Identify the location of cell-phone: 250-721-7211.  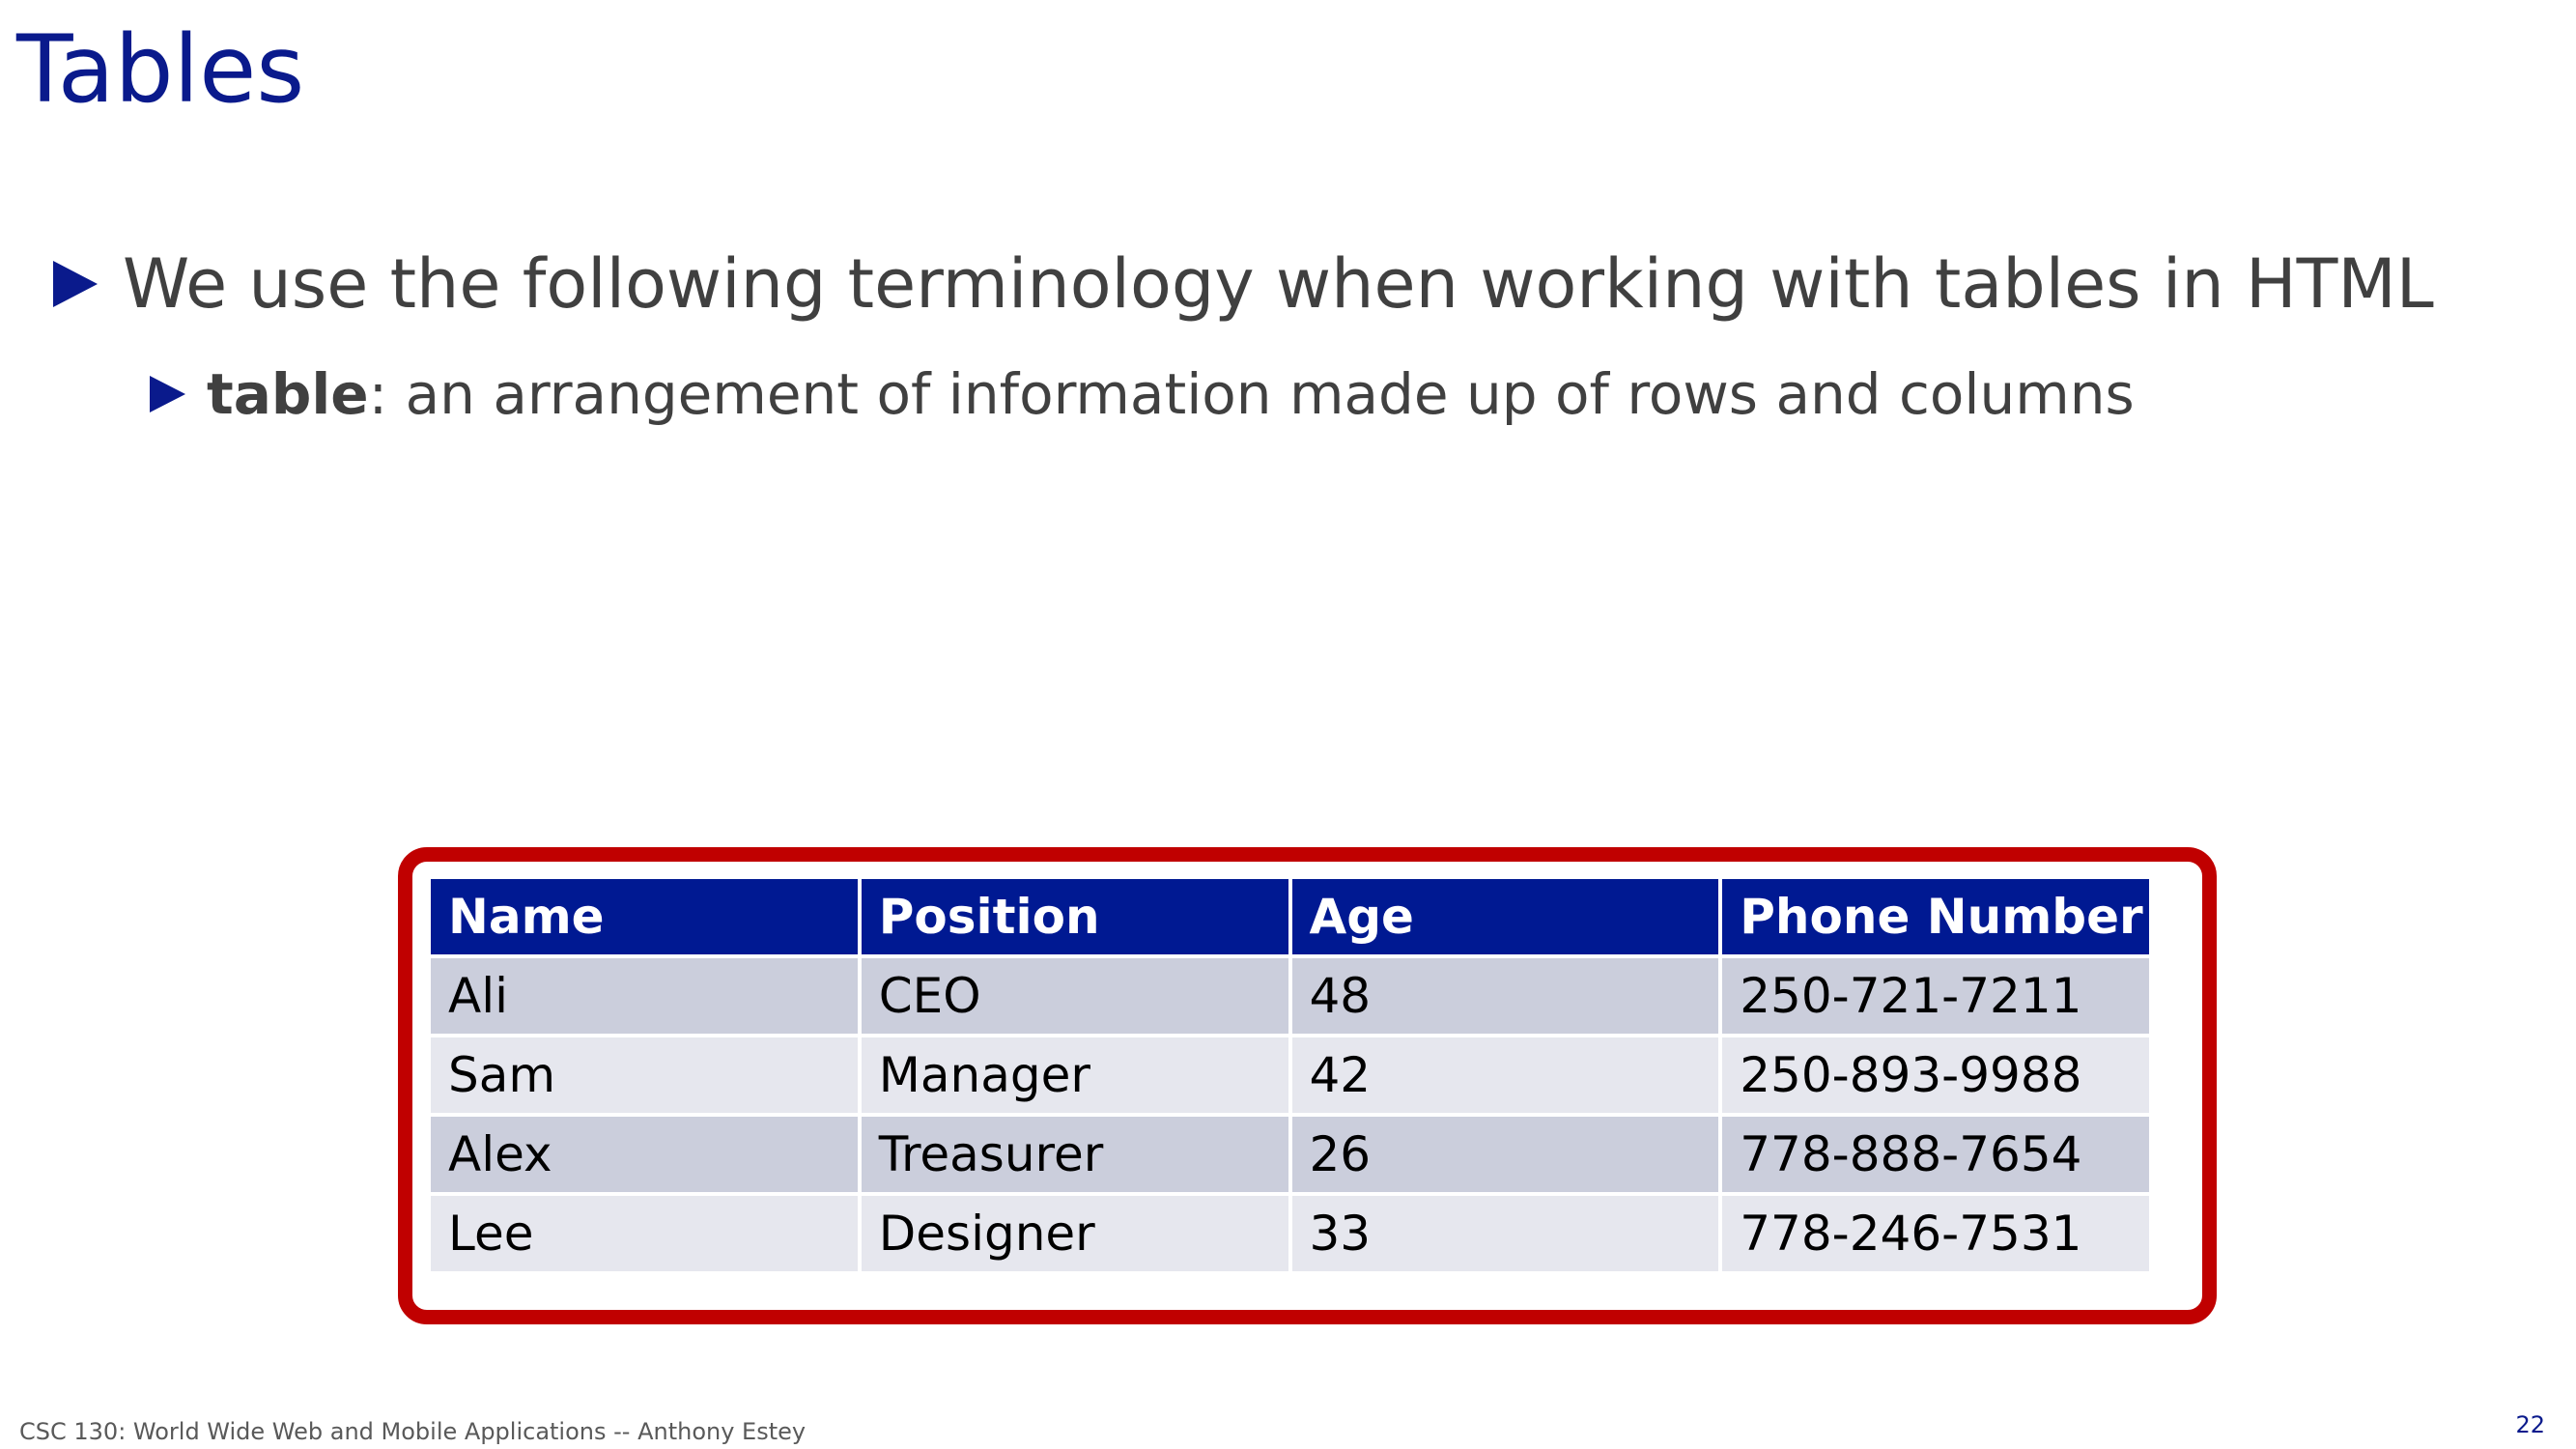
(1935, 996).